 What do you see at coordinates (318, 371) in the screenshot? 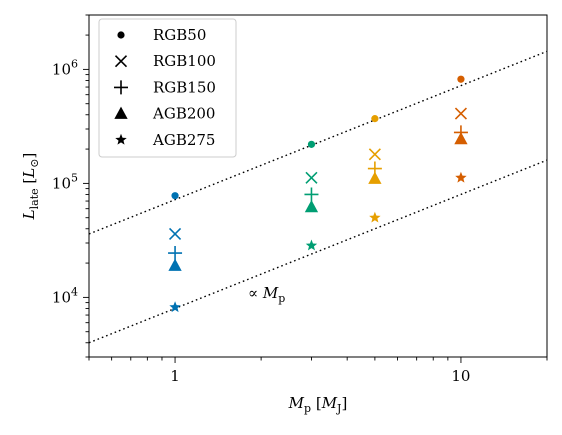
I see `x-axis: 1 10` at bounding box center [318, 371].